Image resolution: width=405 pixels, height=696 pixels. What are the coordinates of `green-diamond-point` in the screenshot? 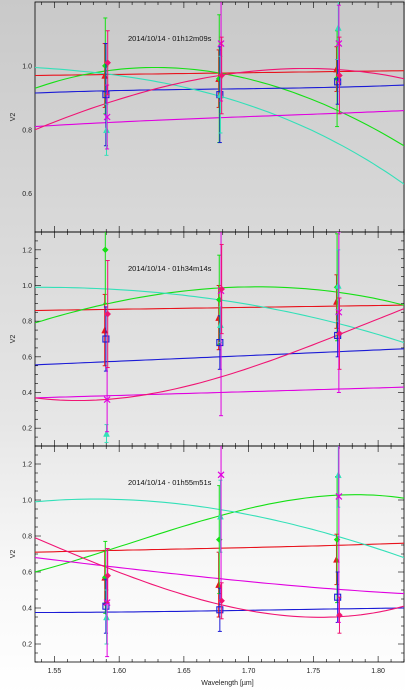 It's located at (105, 250).